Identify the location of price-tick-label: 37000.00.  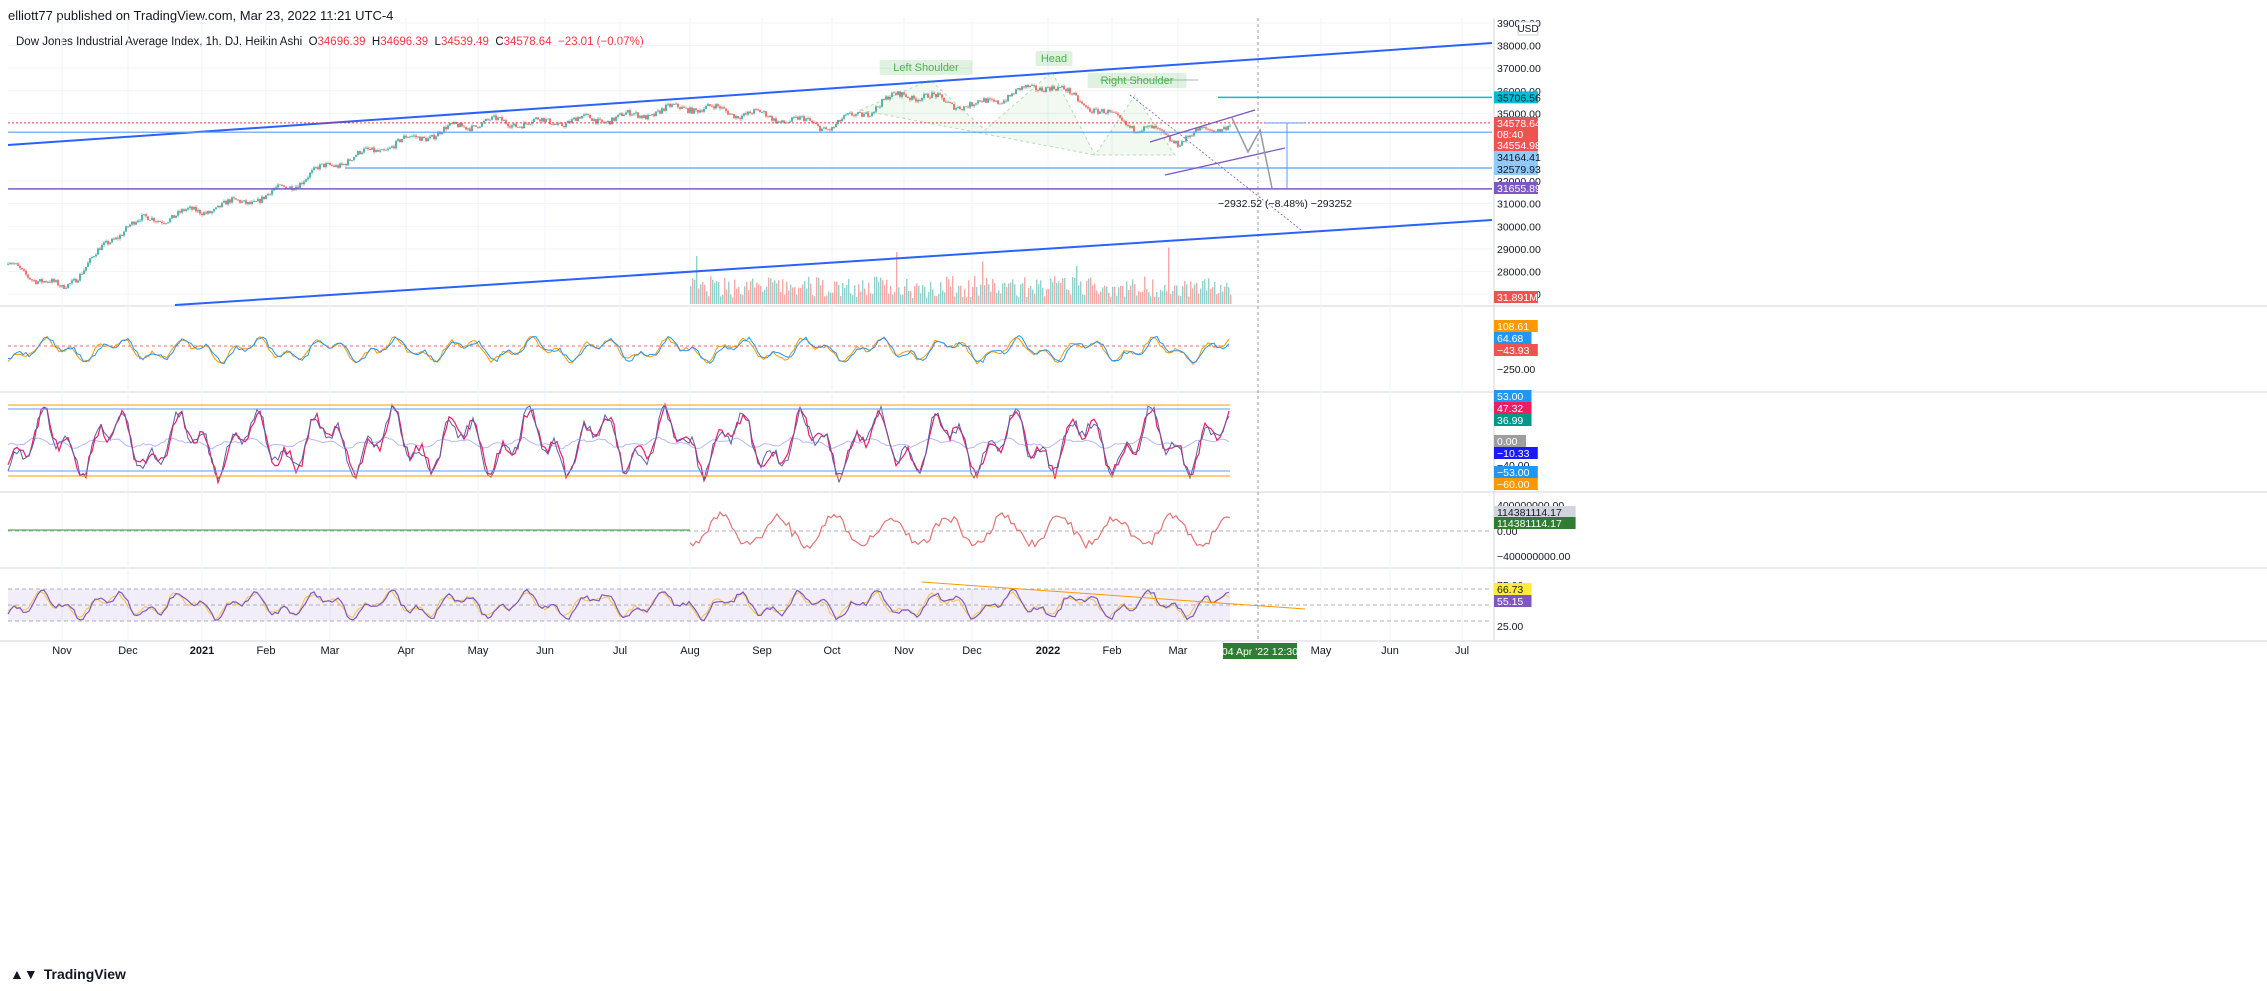
(1519, 69).